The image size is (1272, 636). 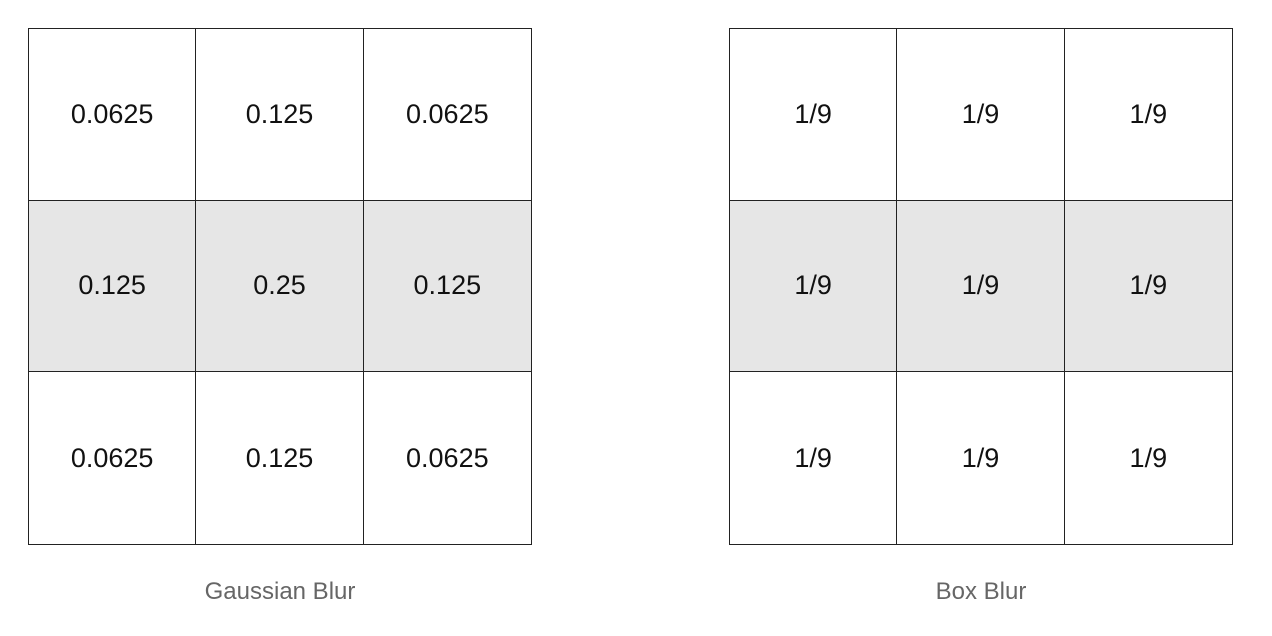 I want to click on gaussian-cell: 0.25, so click(x=280, y=286).